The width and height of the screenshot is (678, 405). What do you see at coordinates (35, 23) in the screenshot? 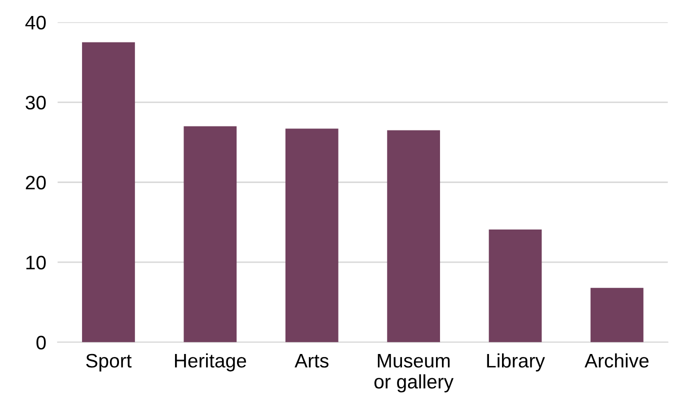
I see `y-tick-label: 40` at bounding box center [35, 23].